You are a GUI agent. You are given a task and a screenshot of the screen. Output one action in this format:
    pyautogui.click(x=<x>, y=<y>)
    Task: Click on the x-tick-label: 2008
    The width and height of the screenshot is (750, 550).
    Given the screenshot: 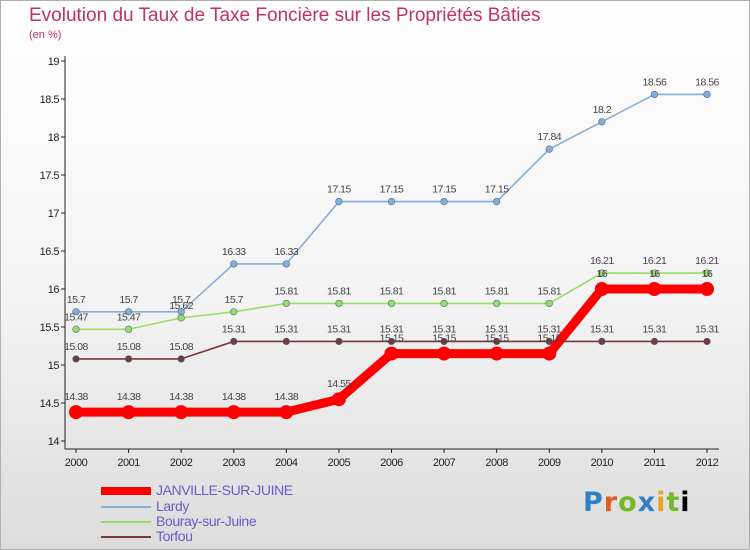 What is the action you would take?
    pyautogui.click(x=496, y=463)
    